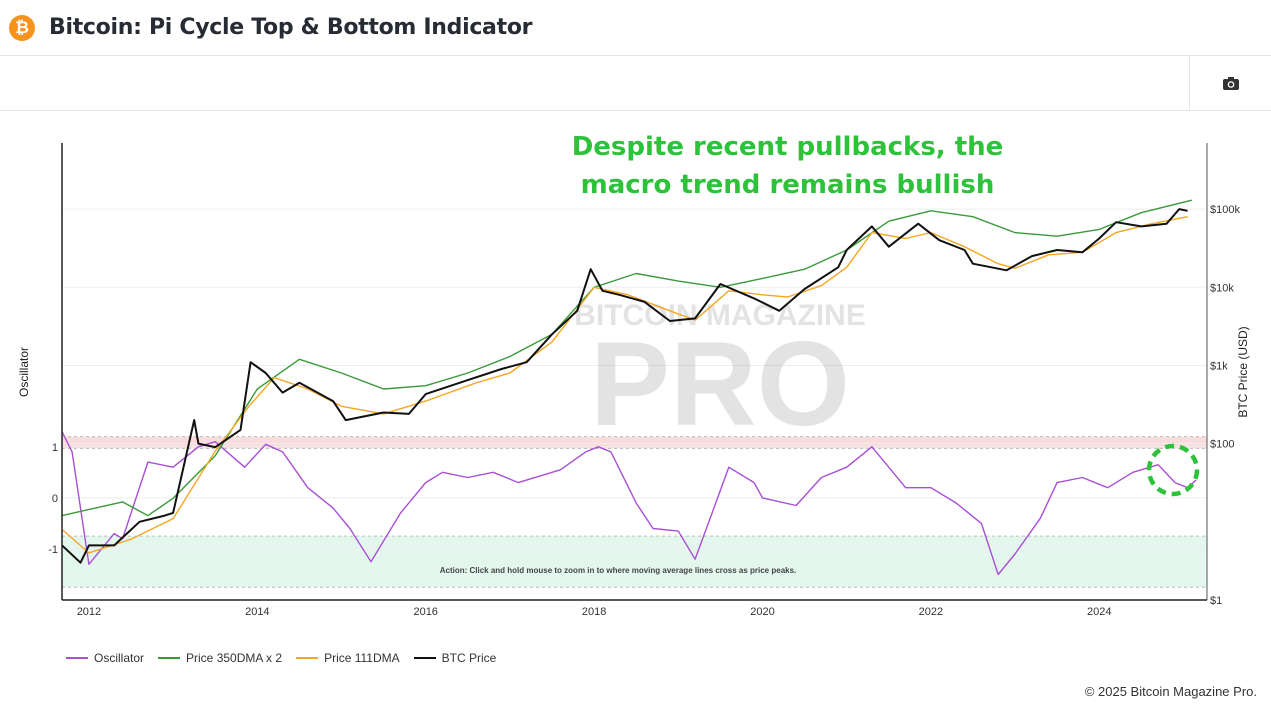 The image size is (1271, 711). What do you see at coordinates (119, 658) in the screenshot?
I see `legend-label: Oscillator` at bounding box center [119, 658].